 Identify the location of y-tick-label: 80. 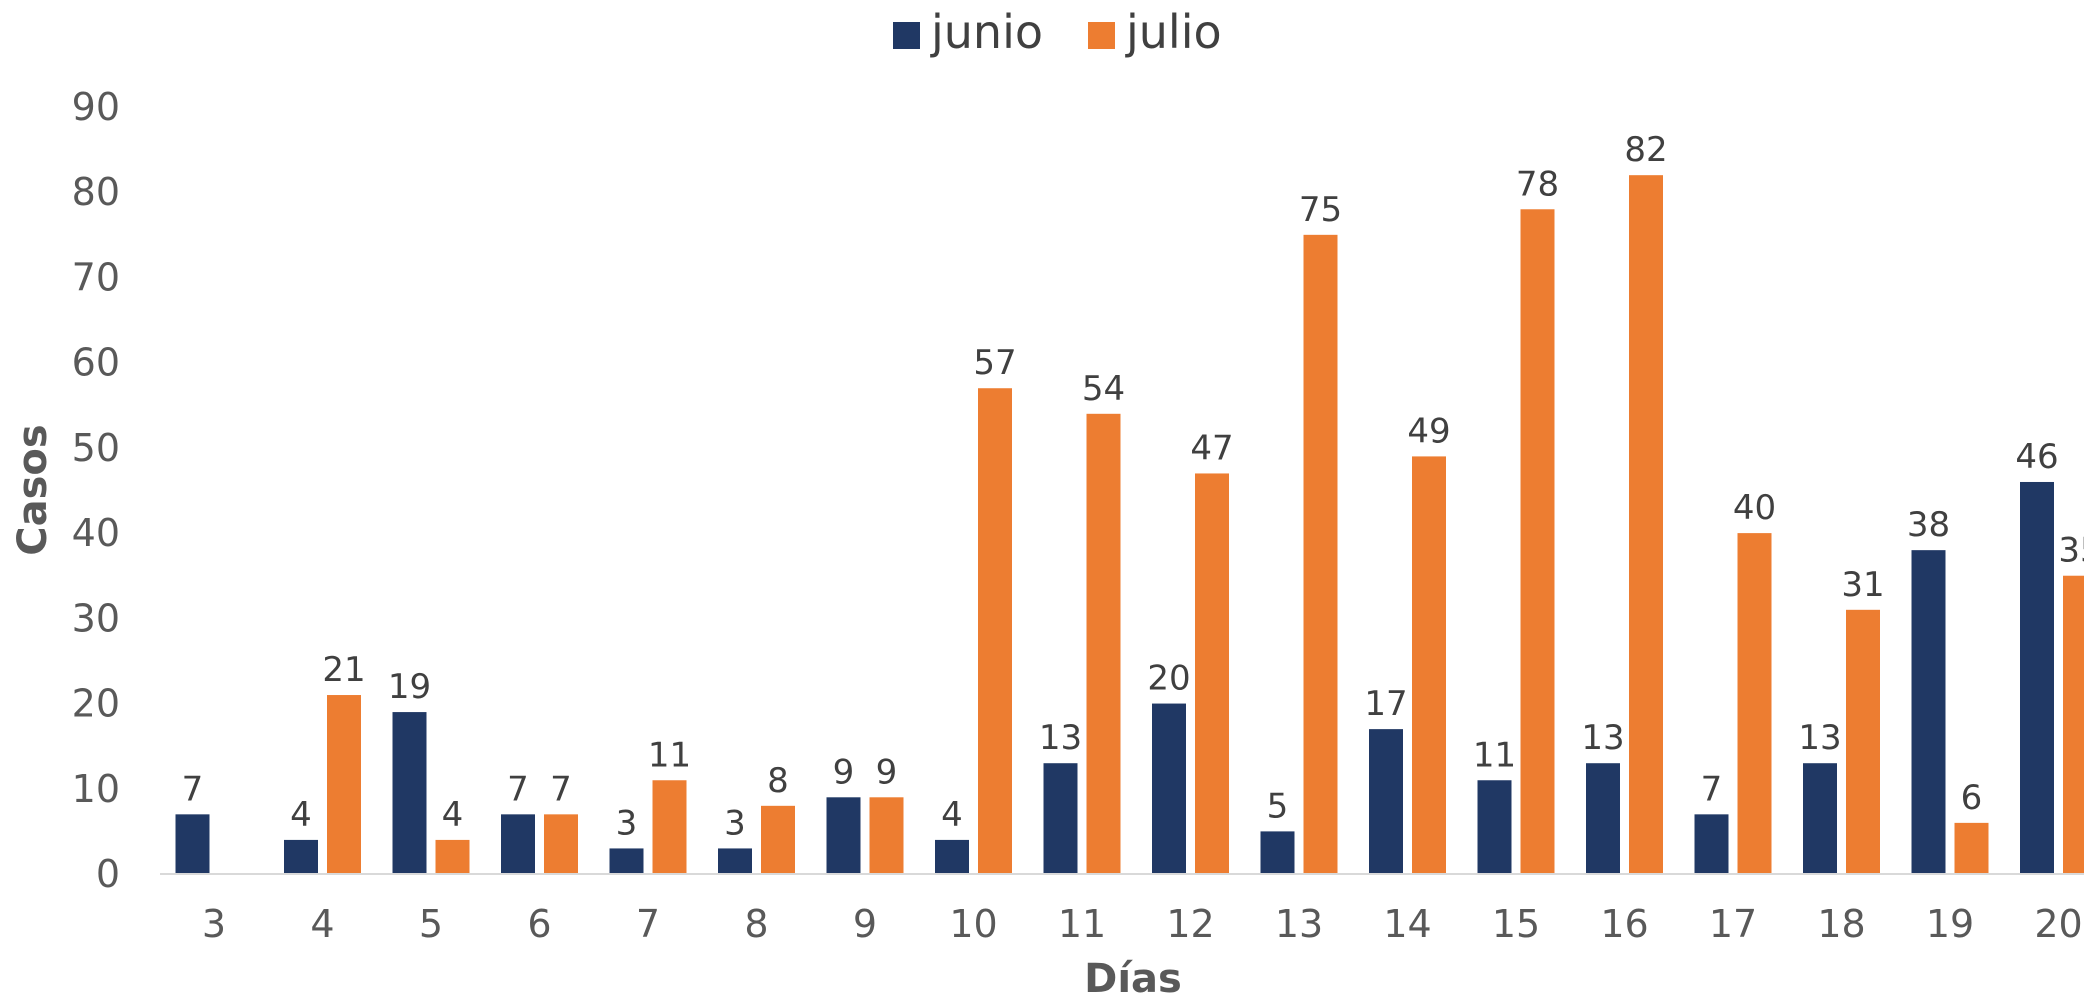
(96, 192).